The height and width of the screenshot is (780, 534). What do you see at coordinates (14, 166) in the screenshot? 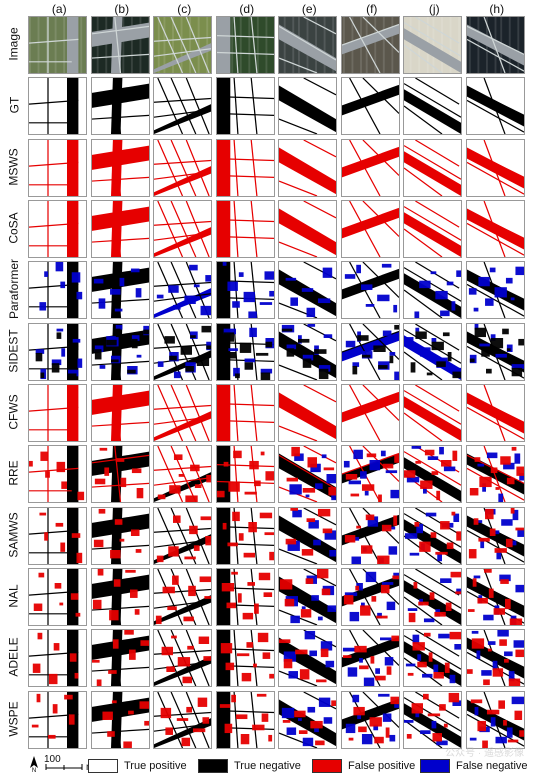
I see `row-label: MSWS` at bounding box center [14, 166].